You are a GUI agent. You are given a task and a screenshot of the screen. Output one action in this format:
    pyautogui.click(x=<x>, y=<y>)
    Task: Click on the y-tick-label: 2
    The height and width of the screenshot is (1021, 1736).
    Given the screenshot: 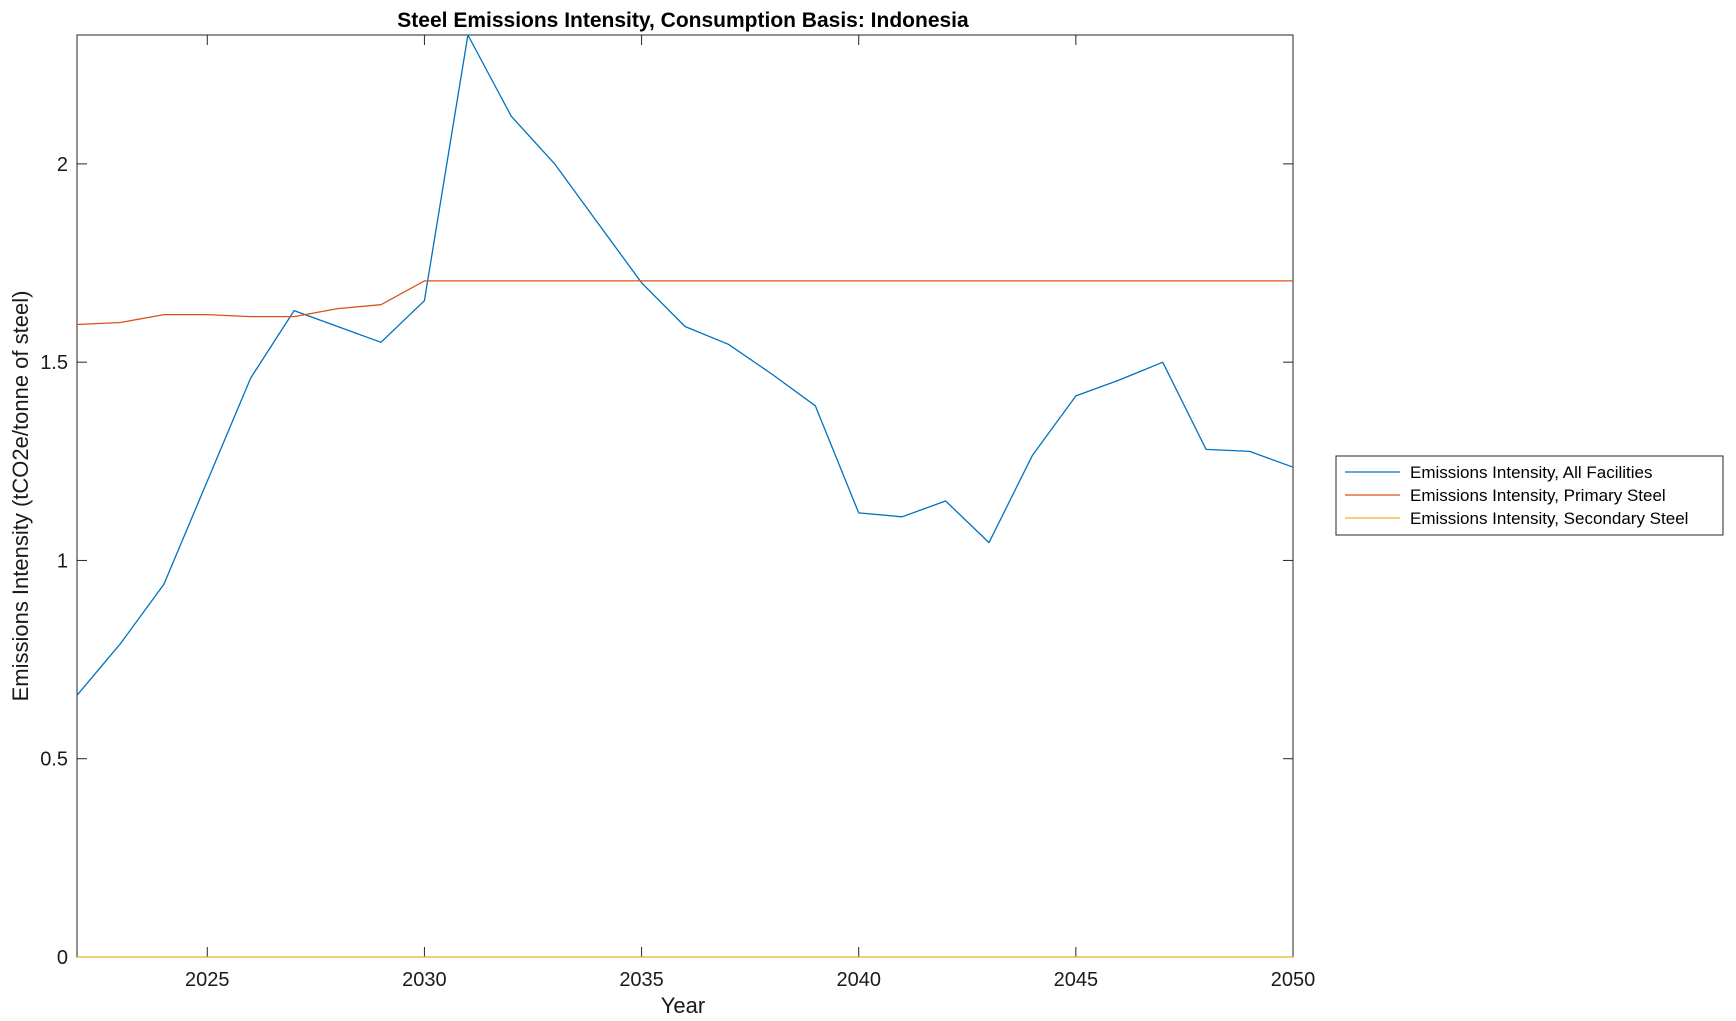 What is the action you would take?
    pyautogui.click(x=62, y=165)
    